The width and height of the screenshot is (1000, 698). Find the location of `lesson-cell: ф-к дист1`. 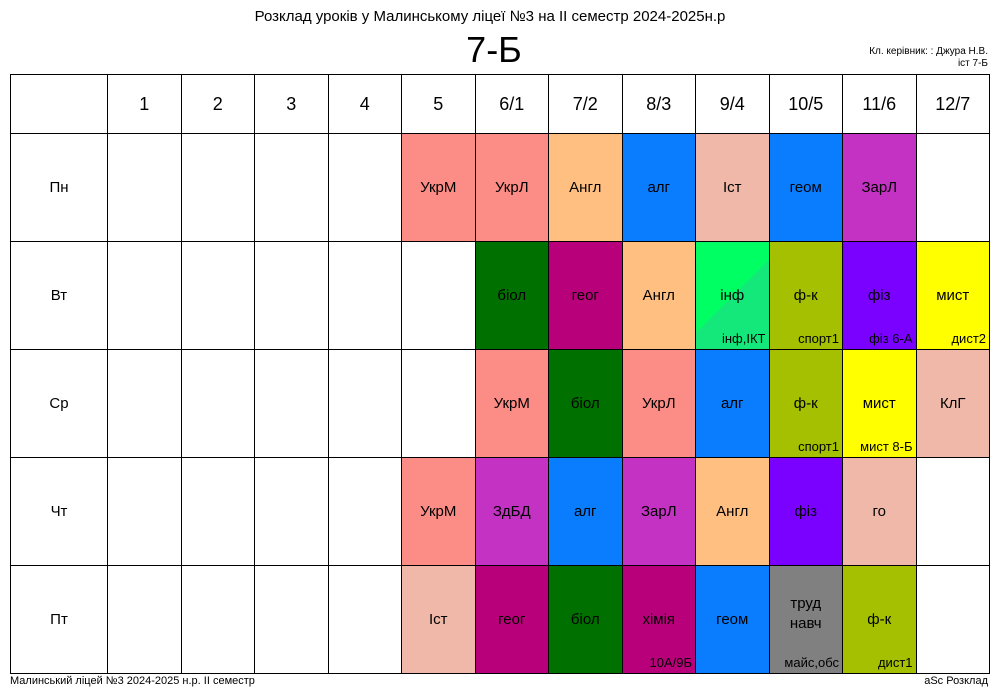

lesson-cell: ф-к дист1 is located at coordinates (879, 619).